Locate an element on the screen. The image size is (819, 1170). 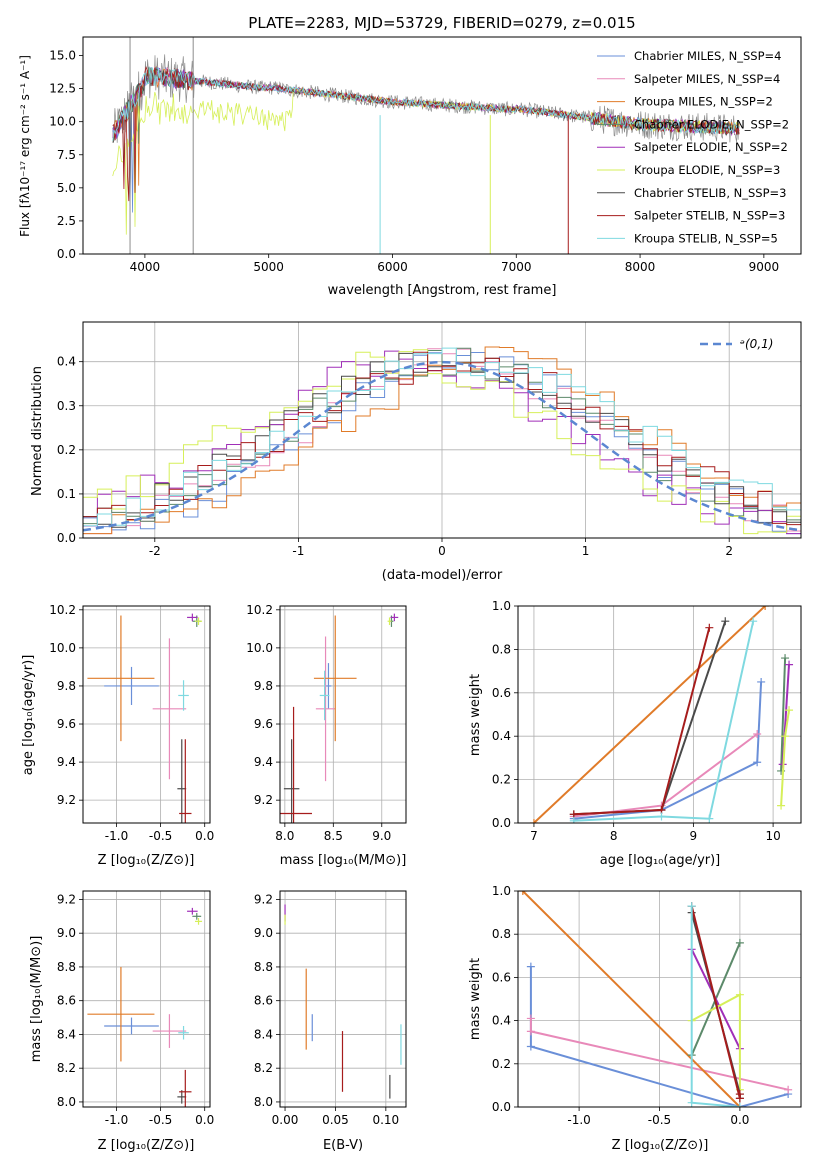
ageM-frame is located at coordinates (343, 714).